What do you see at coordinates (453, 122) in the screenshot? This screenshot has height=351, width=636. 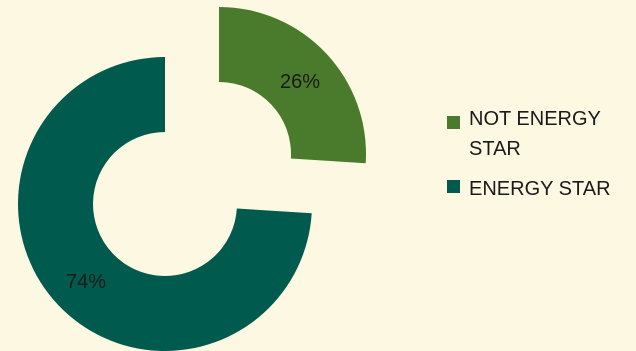 I see `legend-swatch-not-energy-star` at bounding box center [453, 122].